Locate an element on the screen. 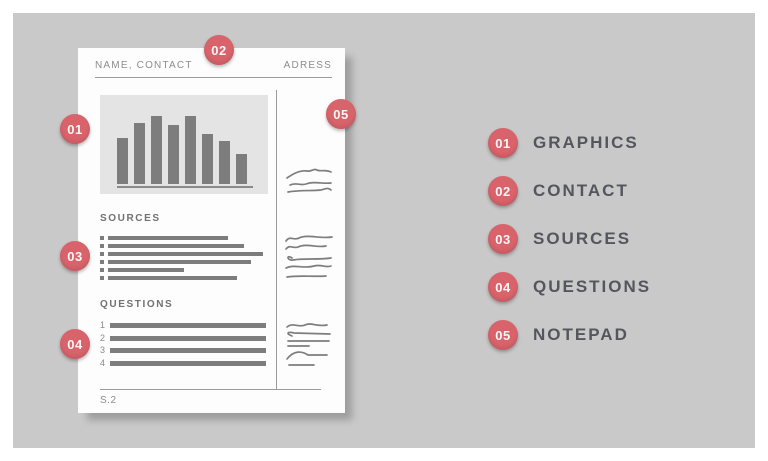 Image resolution: width=768 pixels, height=461 pixels. callout-badge-graphics: 01 is located at coordinates (75, 129).